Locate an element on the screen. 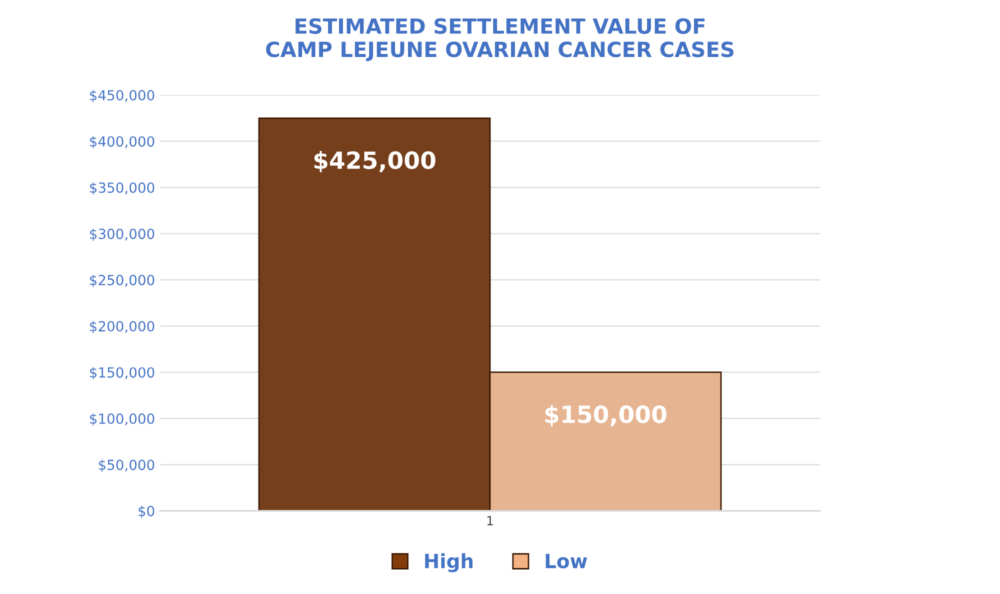 The width and height of the screenshot is (1000, 594). y-tick-label: $250,000 is located at coordinates (122, 281).